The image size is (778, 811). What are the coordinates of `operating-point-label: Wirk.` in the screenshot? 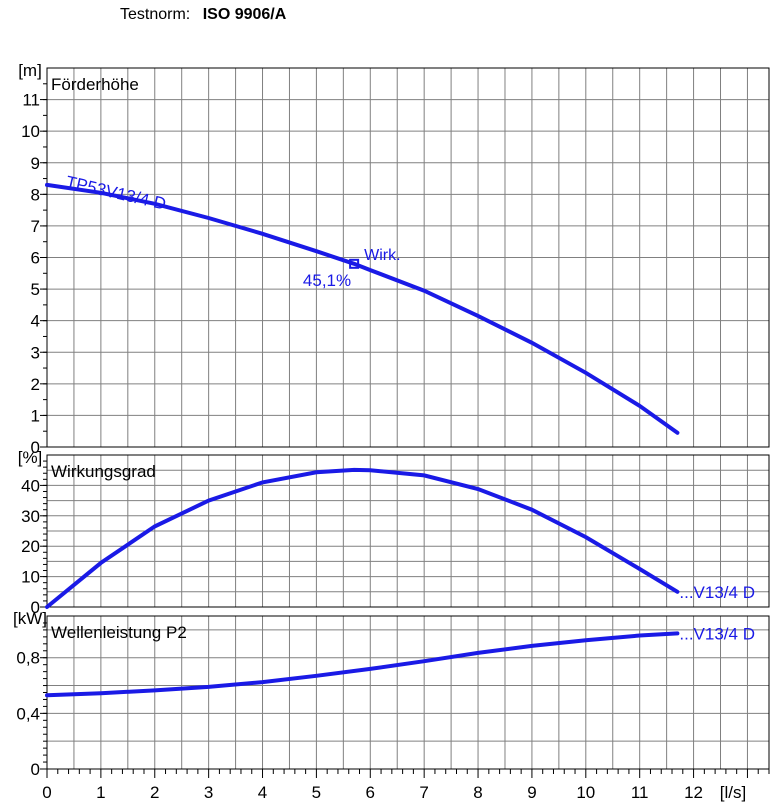 It's located at (382, 255).